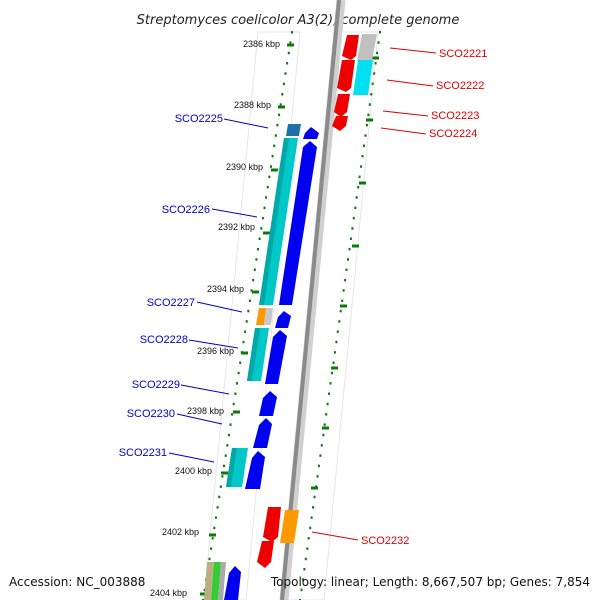 The image size is (600, 600). What do you see at coordinates (261, 44) in the screenshot?
I see `kbp-label: 2386 kbp` at bounding box center [261, 44].